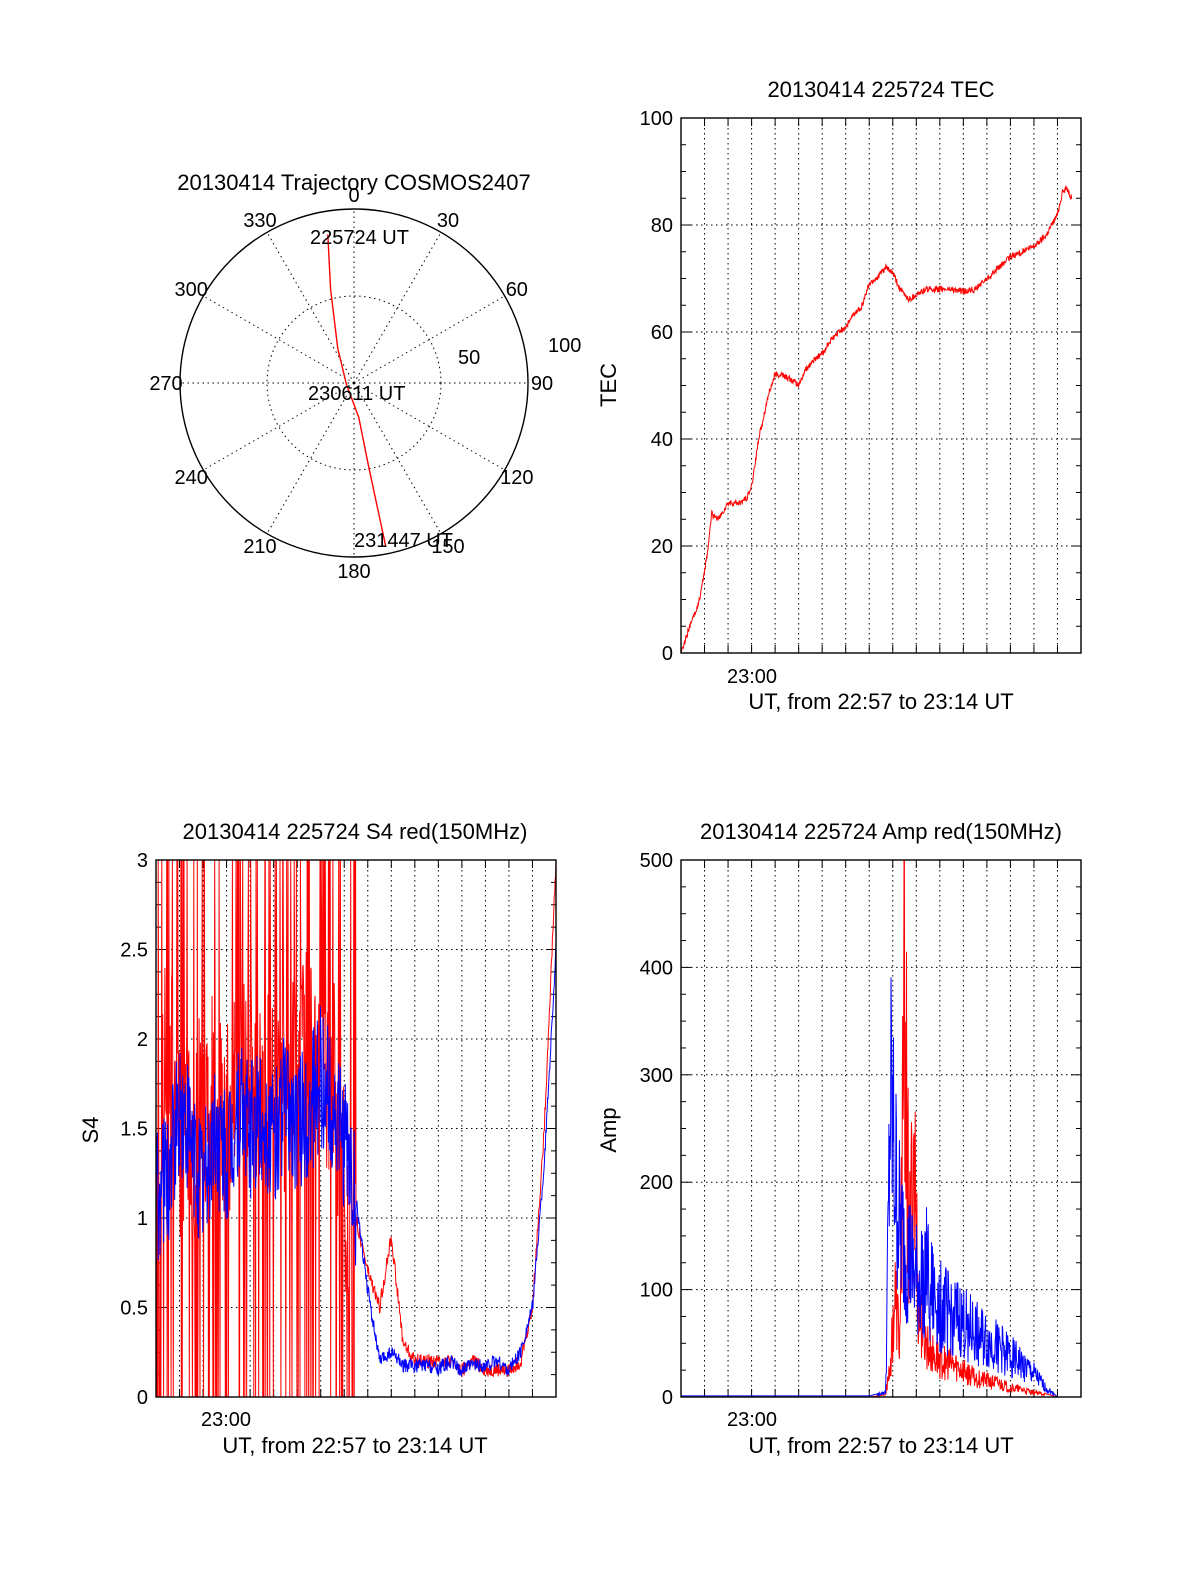 This screenshot has width=1200, height=1575. I want to click on polar-azimuth-label: 270, so click(165, 384).